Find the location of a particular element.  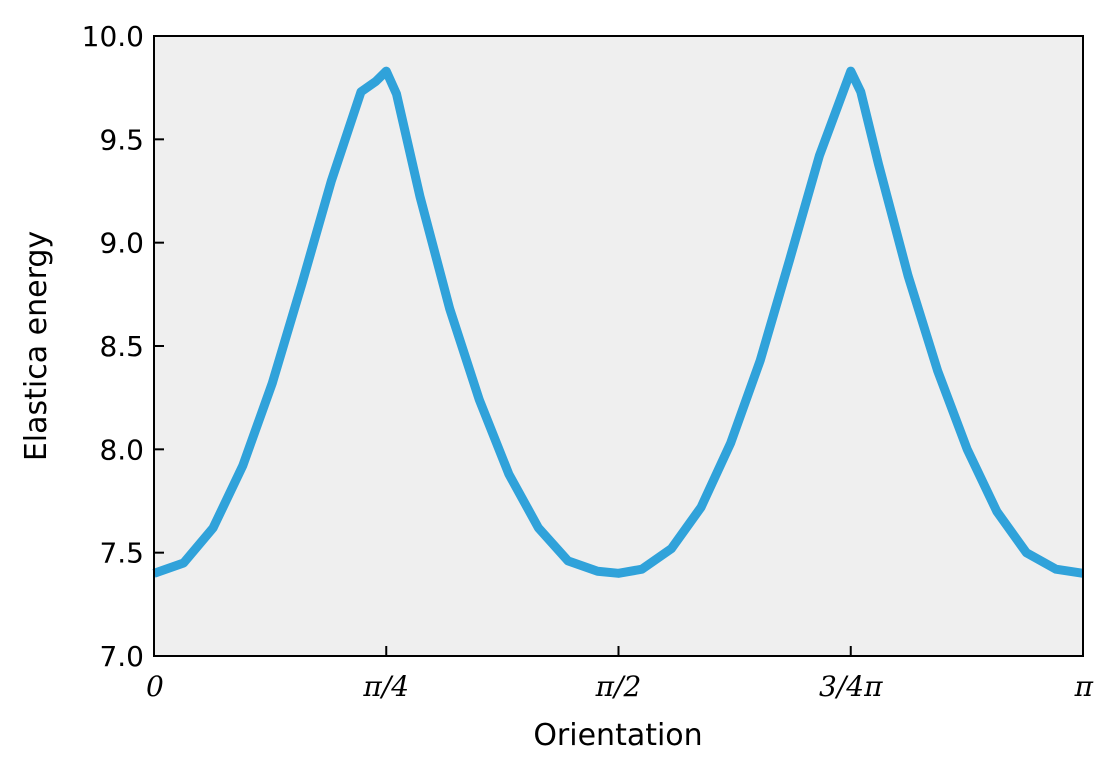

x-tick-label: π/4 is located at coordinates (385, 686).